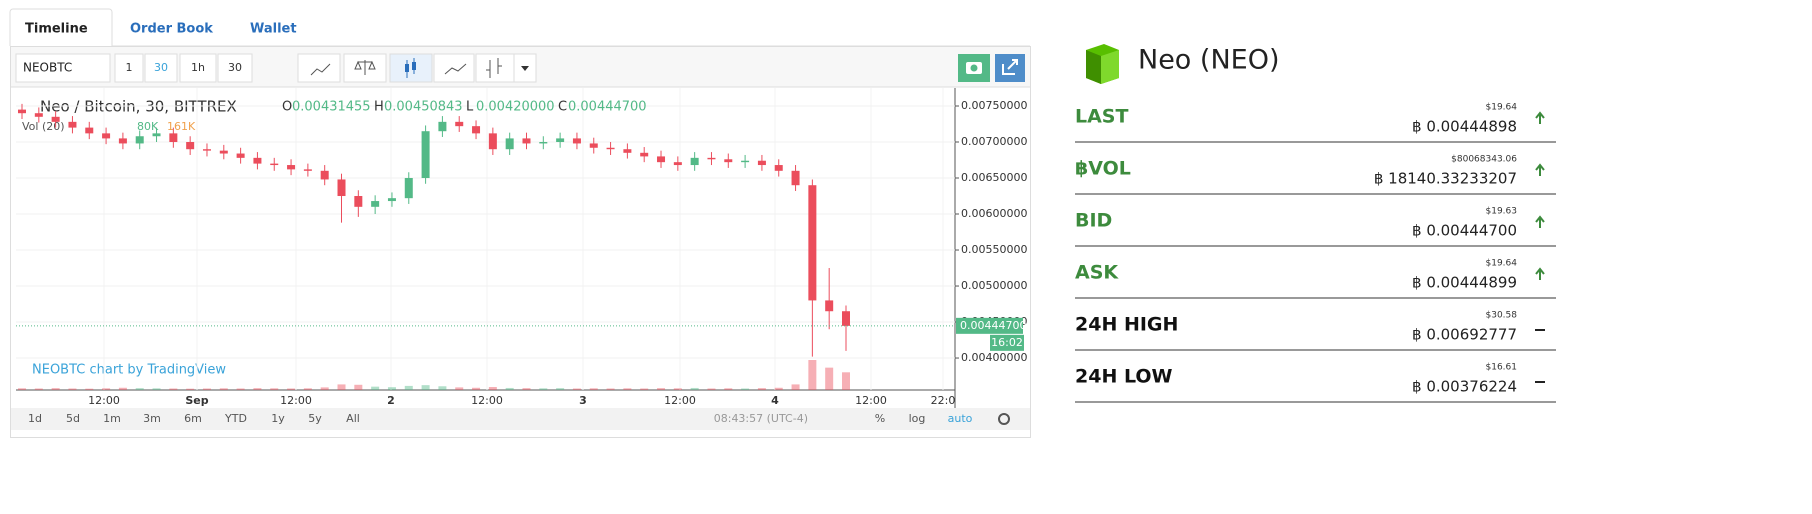 This screenshot has height=514, width=1812. Describe the element at coordinates (1097, 273) in the screenshot. I see `row-label: ASK` at that location.